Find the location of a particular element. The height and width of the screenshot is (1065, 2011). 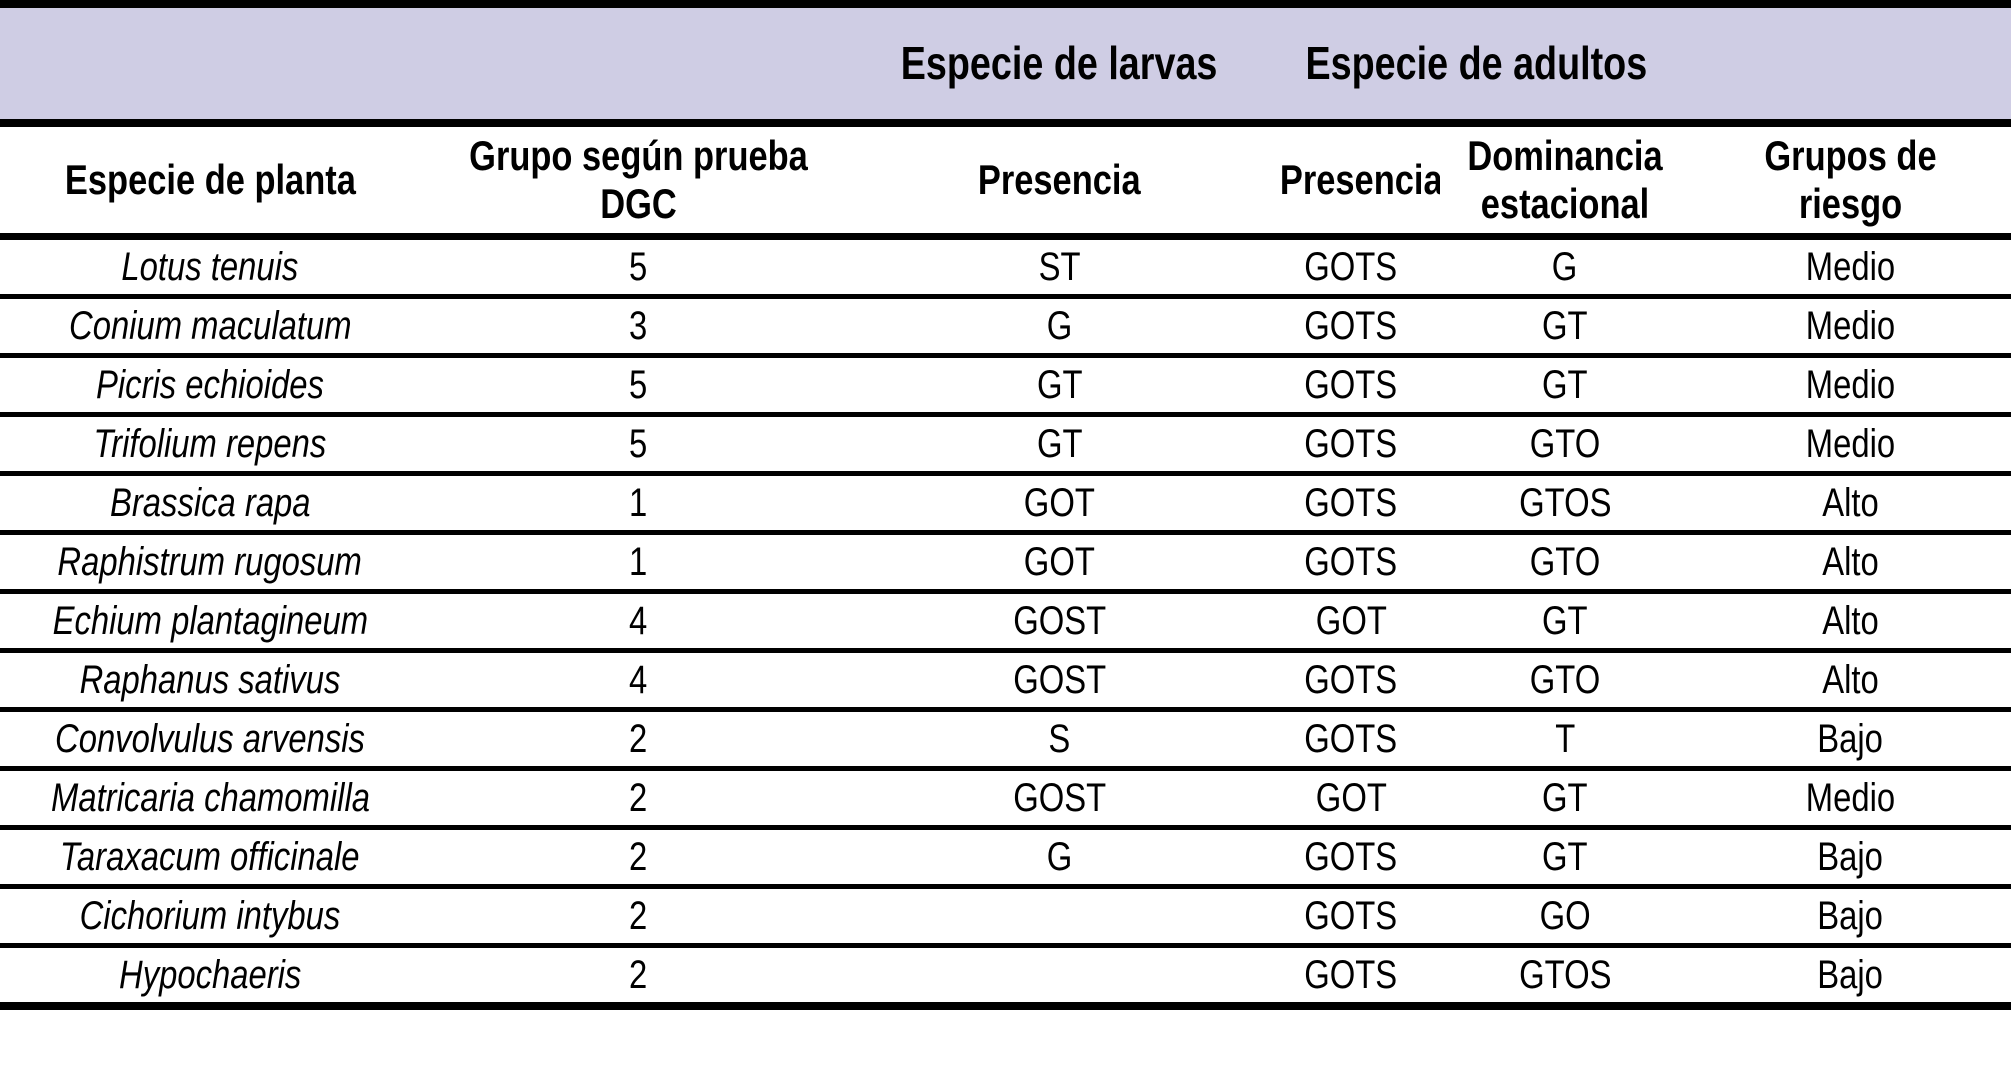

larvae-presence-text: GOST is located at coordinates (1059, 621).